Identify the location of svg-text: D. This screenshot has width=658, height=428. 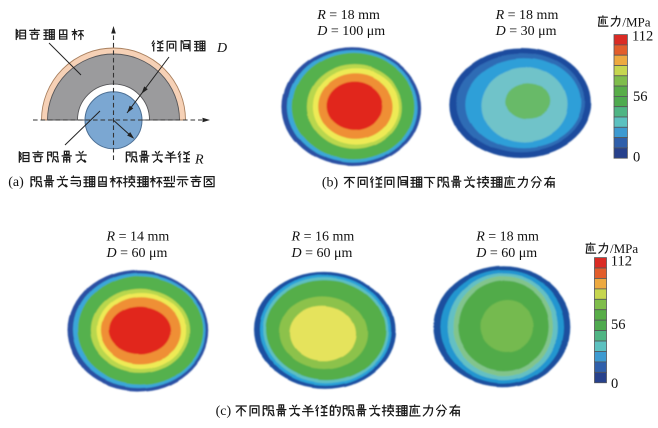
(221, 48).